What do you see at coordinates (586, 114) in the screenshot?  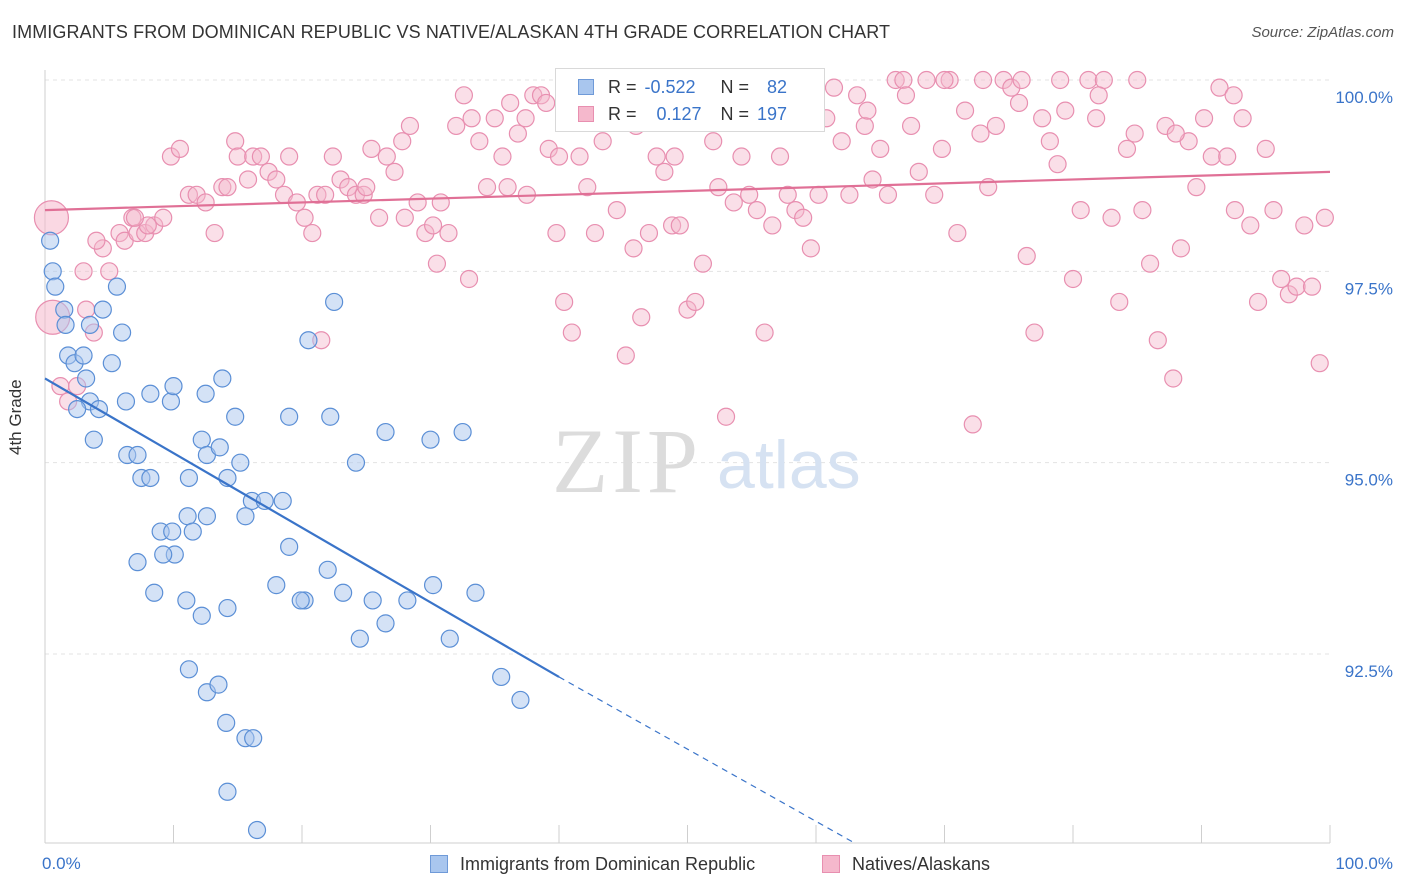 I see `legend-swatch-pink` at bounding box center [586, 114].